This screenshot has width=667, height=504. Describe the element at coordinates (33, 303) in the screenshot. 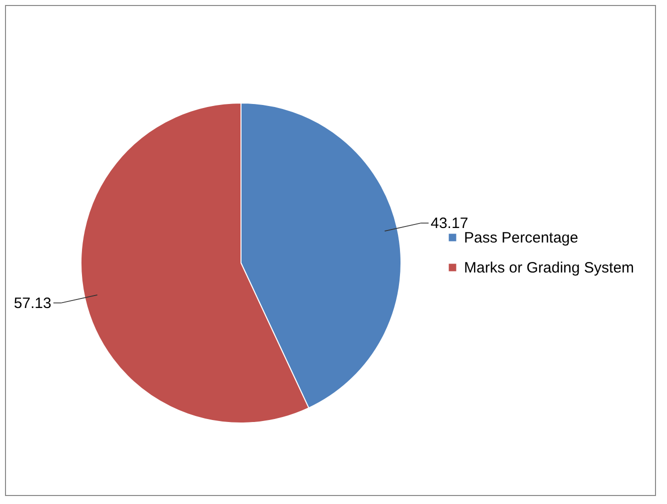

I see `data-label: 57.13` at that location.